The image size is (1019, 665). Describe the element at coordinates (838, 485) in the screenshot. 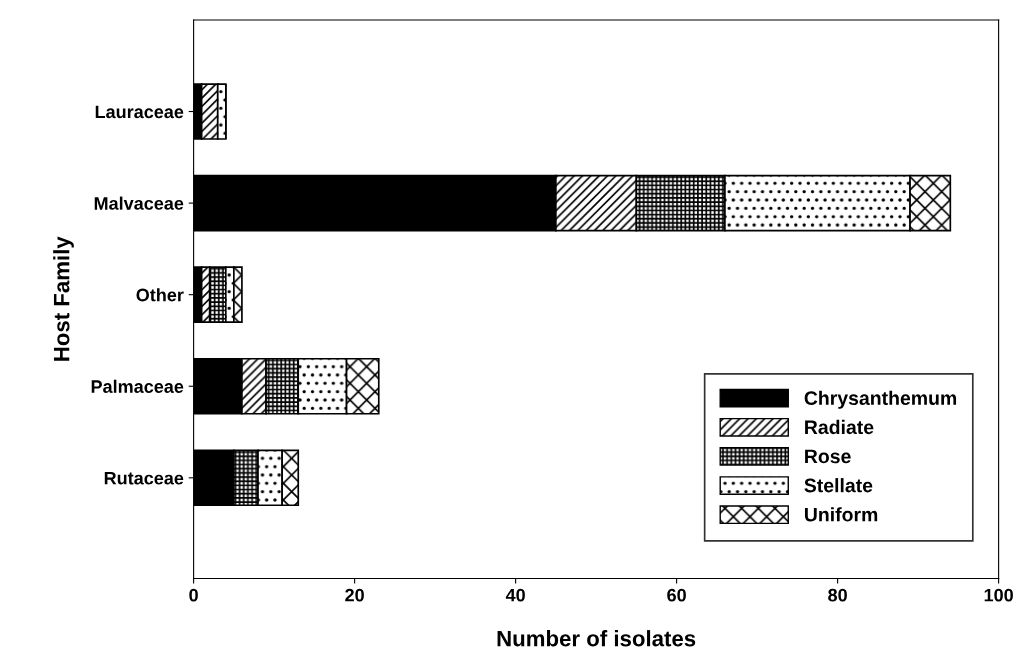

I see `legend-label: Stellate` at that location.